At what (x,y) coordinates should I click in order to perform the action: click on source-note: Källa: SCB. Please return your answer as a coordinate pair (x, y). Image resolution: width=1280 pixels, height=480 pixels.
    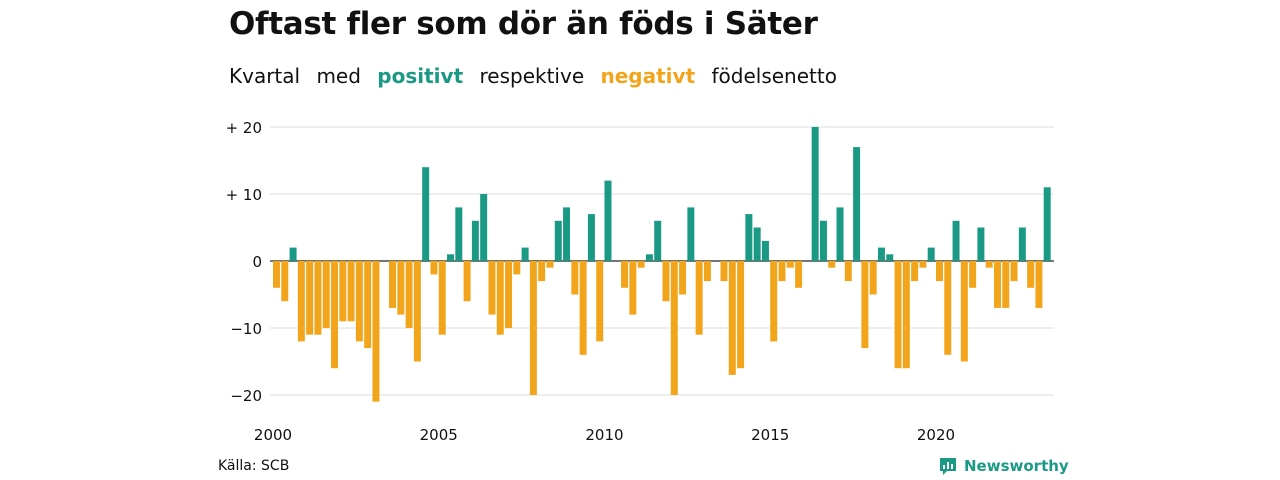
    Looking at the image, I should click on (254, 466).